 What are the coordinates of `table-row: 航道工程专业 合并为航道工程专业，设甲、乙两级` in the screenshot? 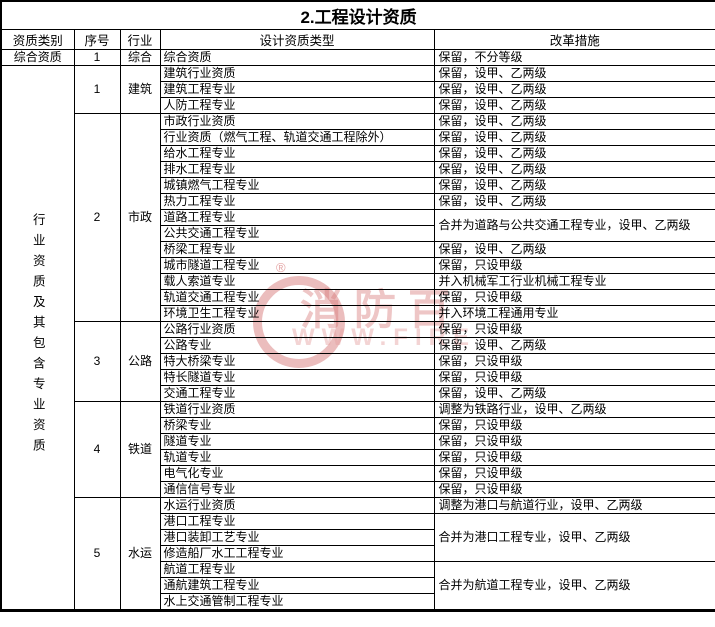 It's located at (358, 586).